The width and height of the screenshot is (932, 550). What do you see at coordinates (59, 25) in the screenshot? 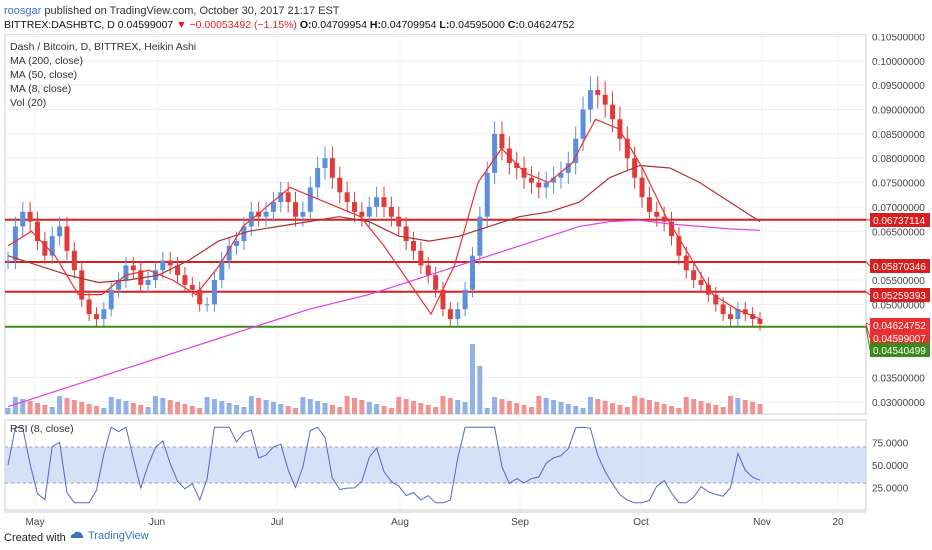
I see `symbol-label: BITTREX:DASHBTC, D` at bounding box center [59, 25].